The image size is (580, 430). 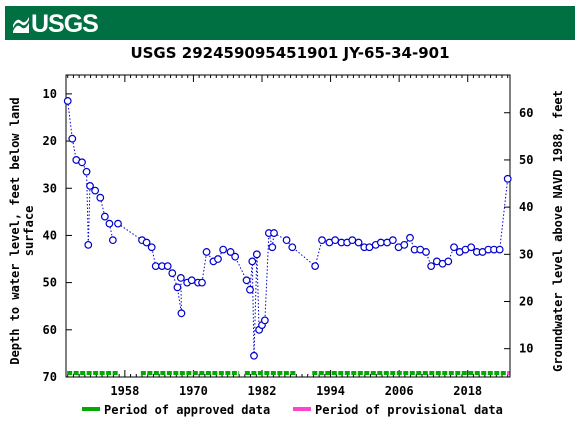 I want to click on chart-title: USGS 292459095451901 JY-65-34-901, so click(x=289, y=53).